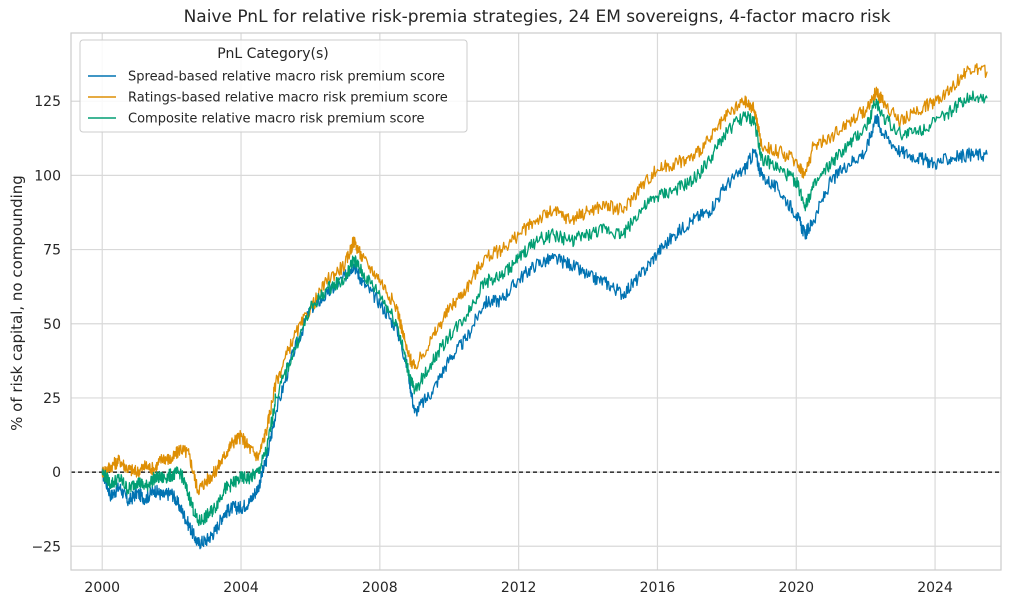 The height and width of the screenshot is (609, 1011). Describe the element at coordinates (52, 325) in the screenshot. I see `y-tick-label: 50` at that location.